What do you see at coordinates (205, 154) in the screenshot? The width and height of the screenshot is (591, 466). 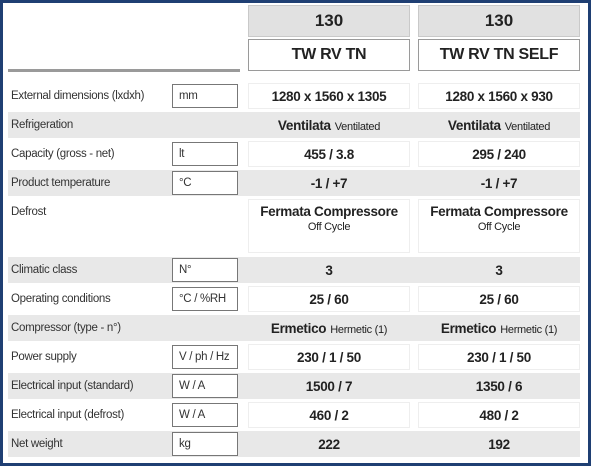 I see `row-unit: lt` at bounding box center [205, 154].